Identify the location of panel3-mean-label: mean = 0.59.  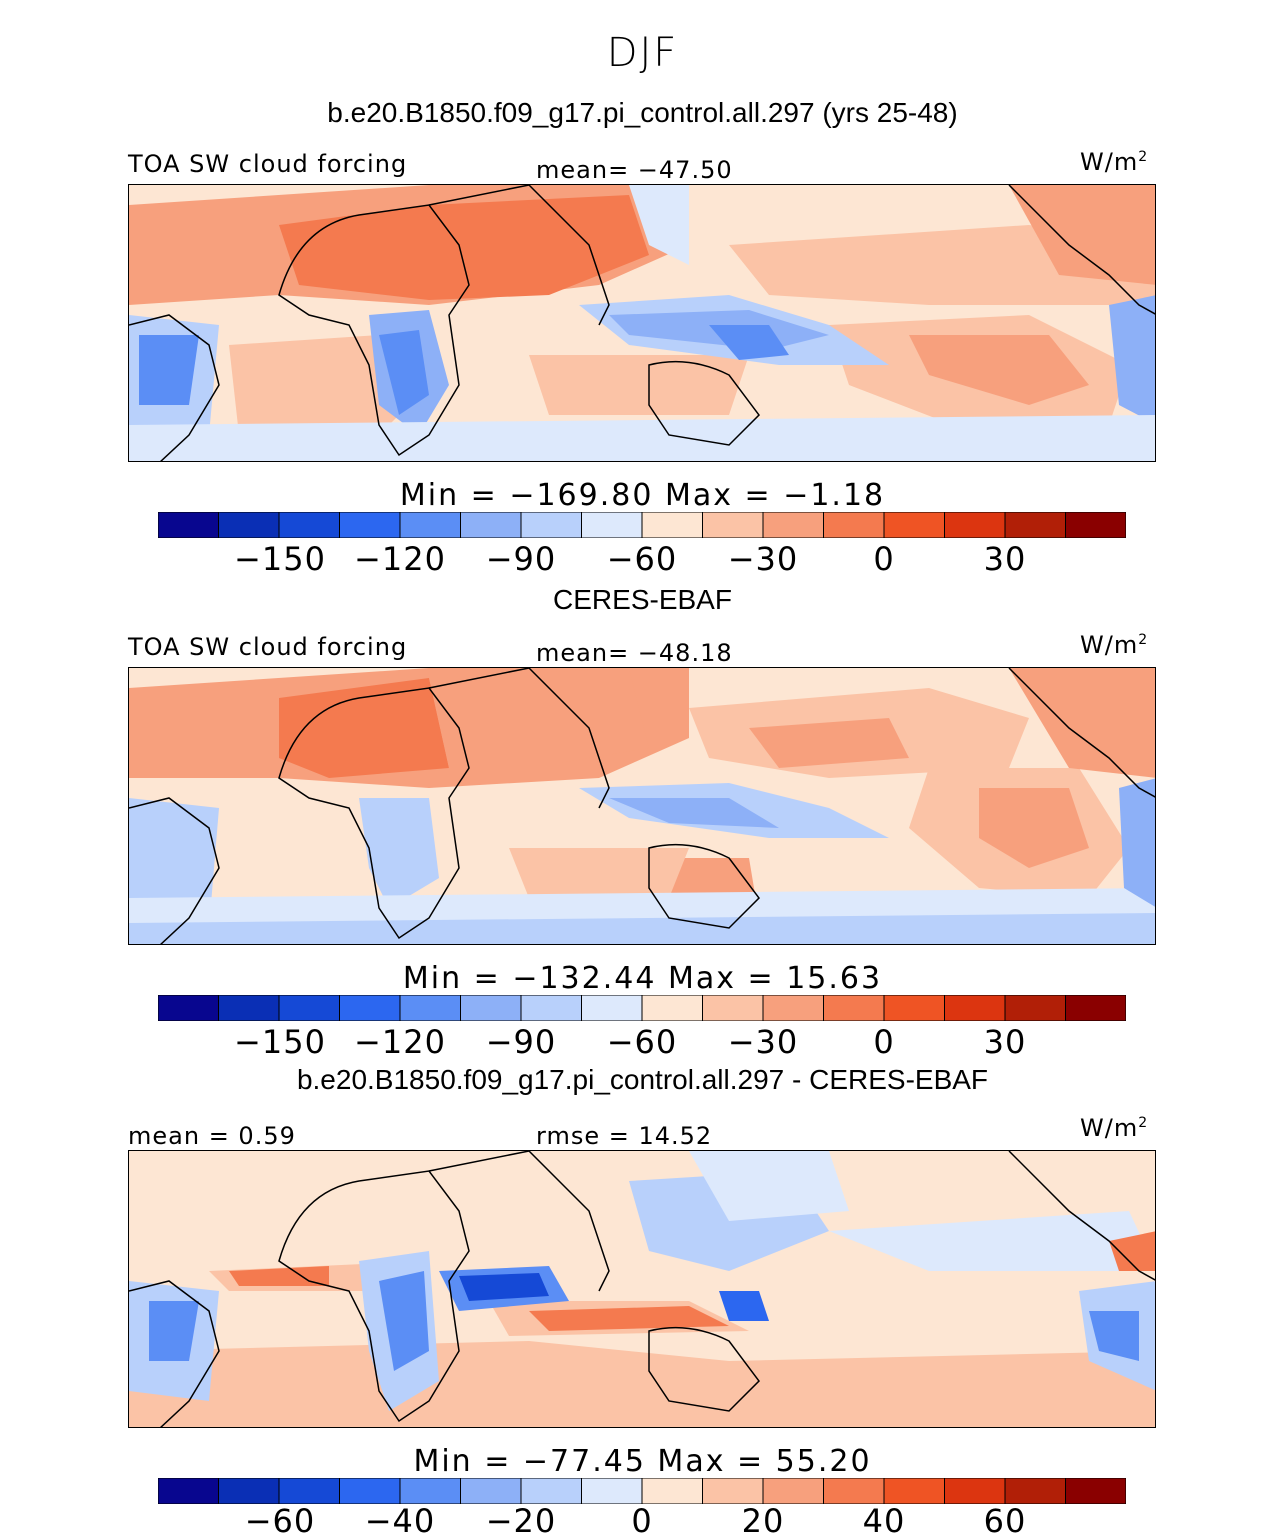
(212, 1136).